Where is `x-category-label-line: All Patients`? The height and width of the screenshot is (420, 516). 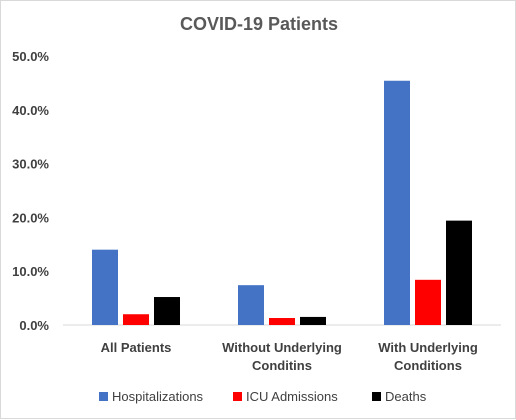 x-category-label-line: All Patients is located at coordinates (136, 347).